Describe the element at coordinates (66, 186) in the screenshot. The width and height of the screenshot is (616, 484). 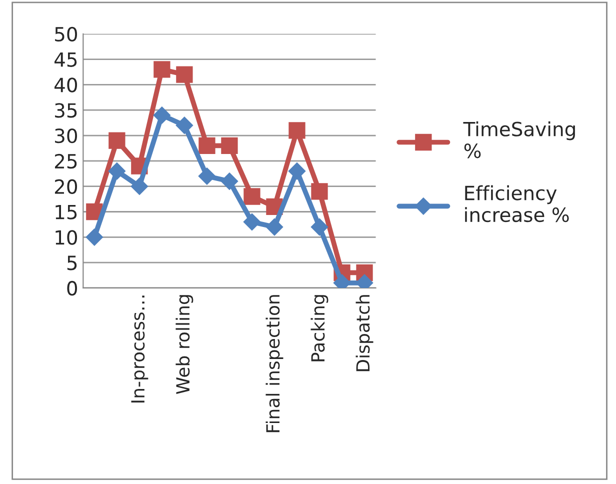
I see `y-tick-label: 20` at that location.